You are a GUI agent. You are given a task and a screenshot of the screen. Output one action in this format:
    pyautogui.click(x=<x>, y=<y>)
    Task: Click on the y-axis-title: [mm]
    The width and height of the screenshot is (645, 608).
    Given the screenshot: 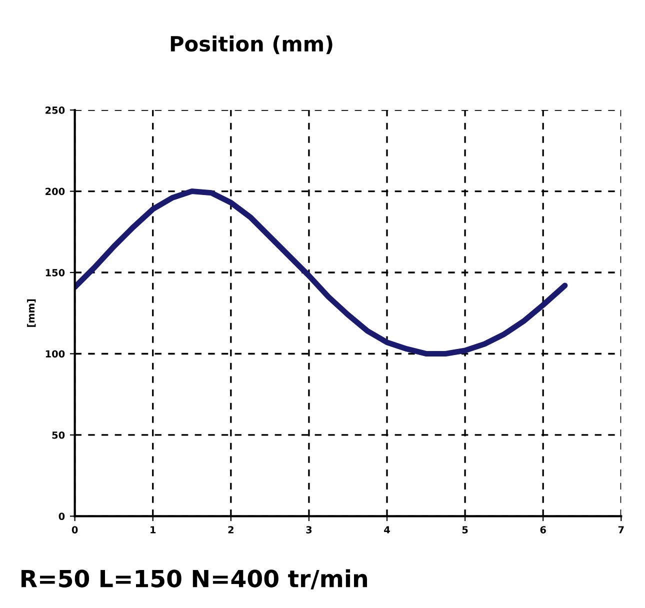 What is the action you would take?
    pyautogui.click(x=31, y=313)
    